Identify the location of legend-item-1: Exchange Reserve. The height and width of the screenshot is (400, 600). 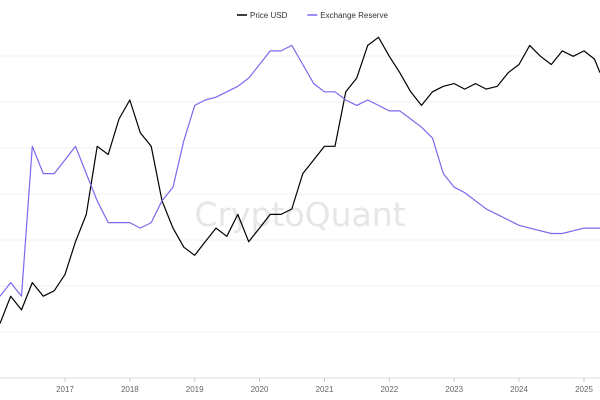
(347, 15).